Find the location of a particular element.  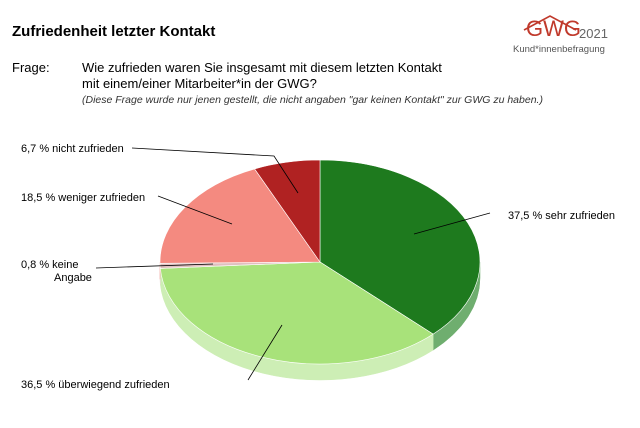

question-line-2: mit einem/einer Mitarbeiter*in der GWG? is located at coordinates (199, 83).